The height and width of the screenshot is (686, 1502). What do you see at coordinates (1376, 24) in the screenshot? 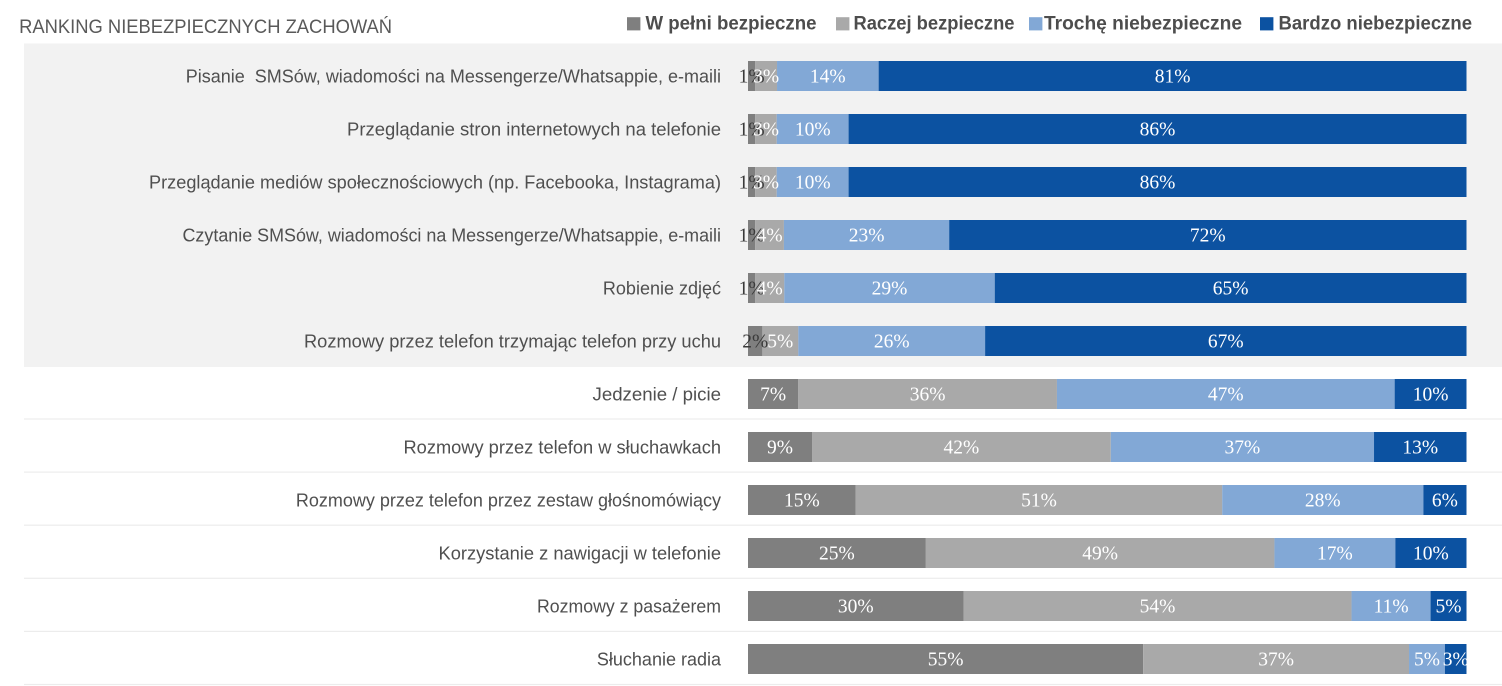
I see `svg-text: Bardzo niebezpieczne` at bounding box center [1376, 24].